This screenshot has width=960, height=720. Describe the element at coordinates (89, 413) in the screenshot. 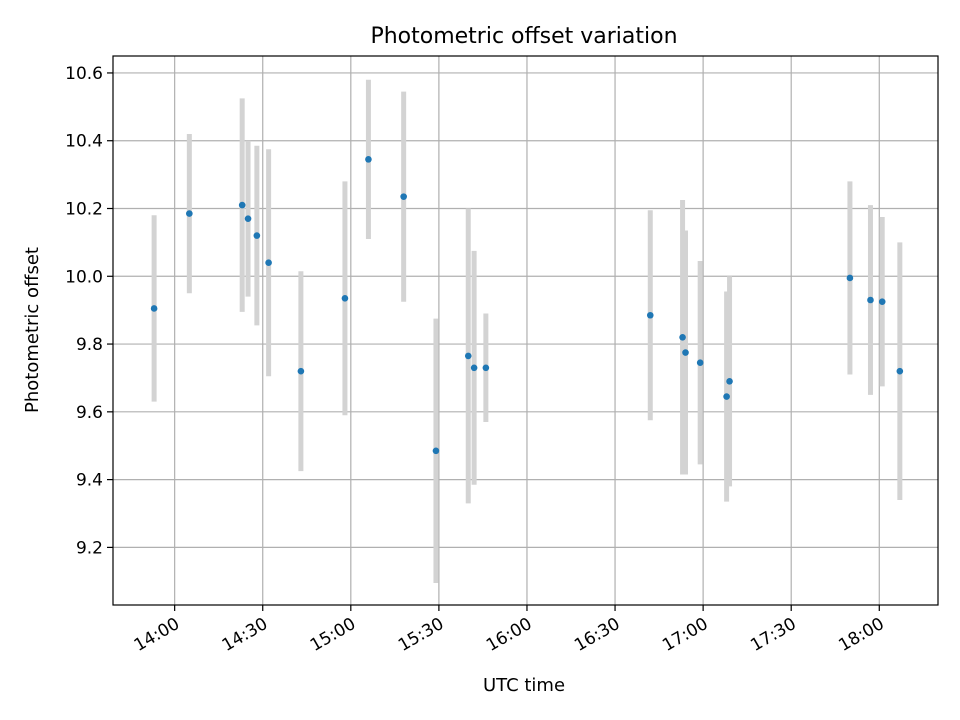

I see `y-tick-label: 9.6` at that location.